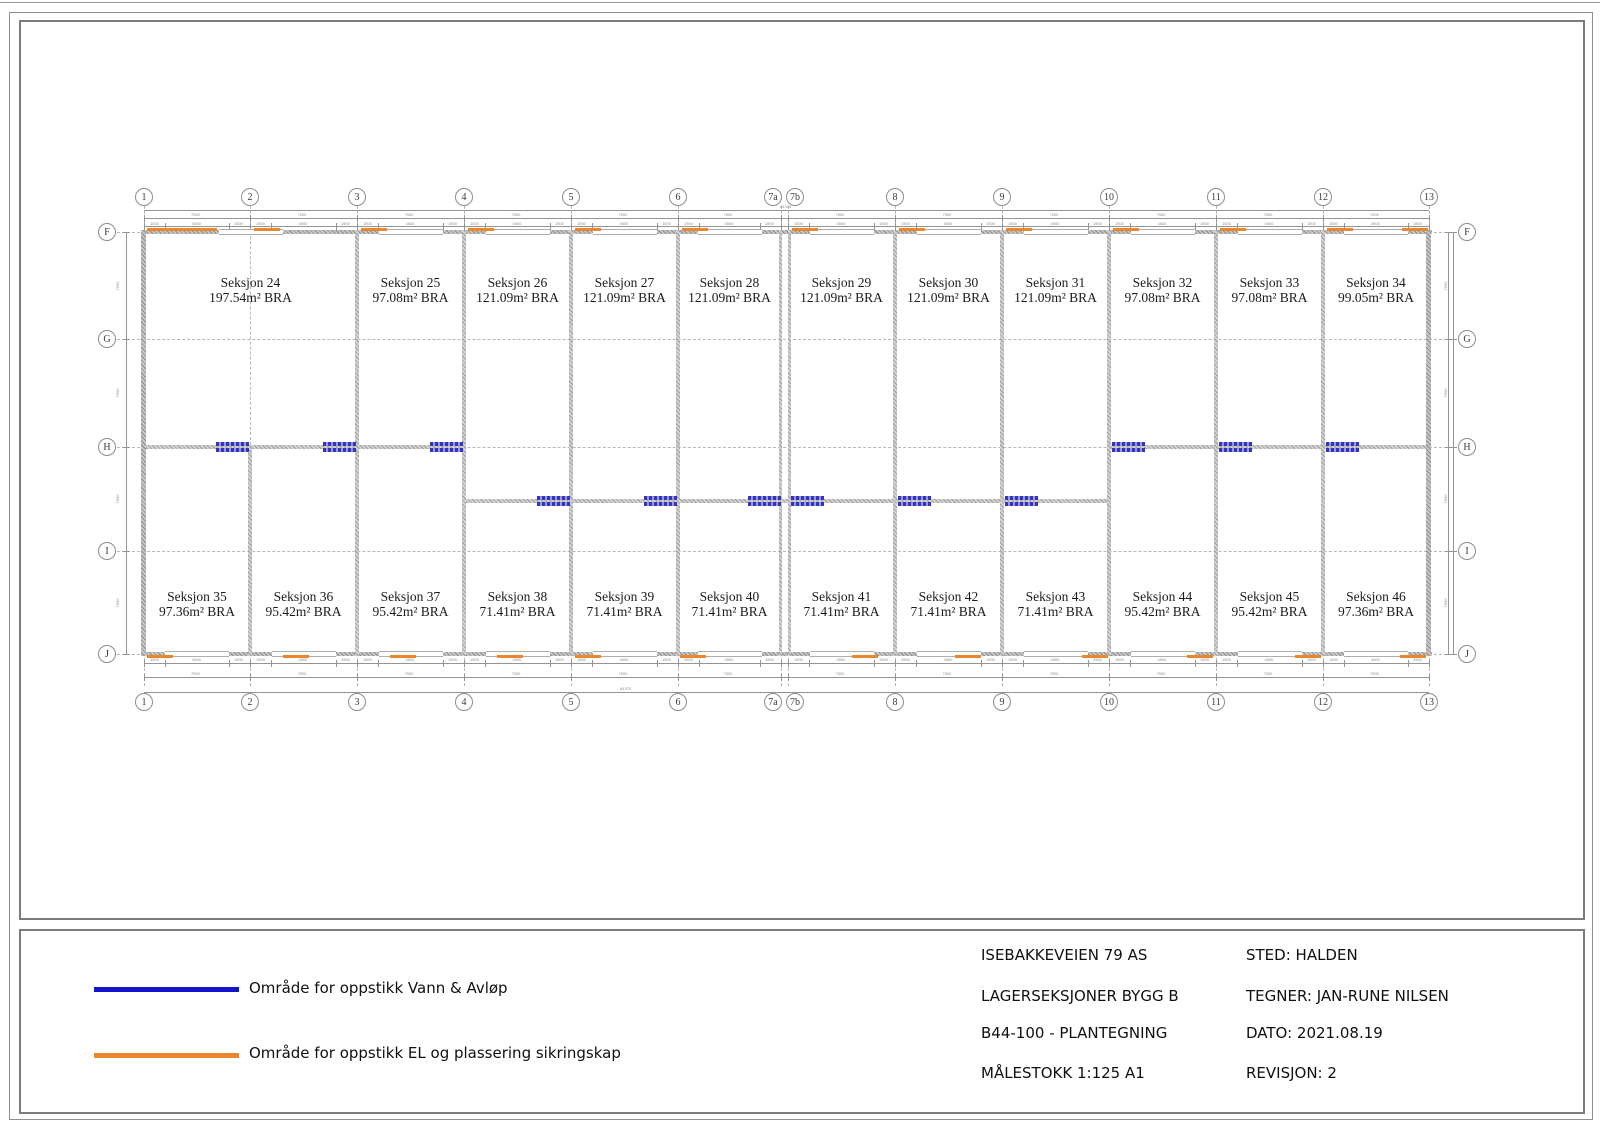  Describe the element at coordinates (126, 443) in the screenshot. I see `dim-left` at that location.